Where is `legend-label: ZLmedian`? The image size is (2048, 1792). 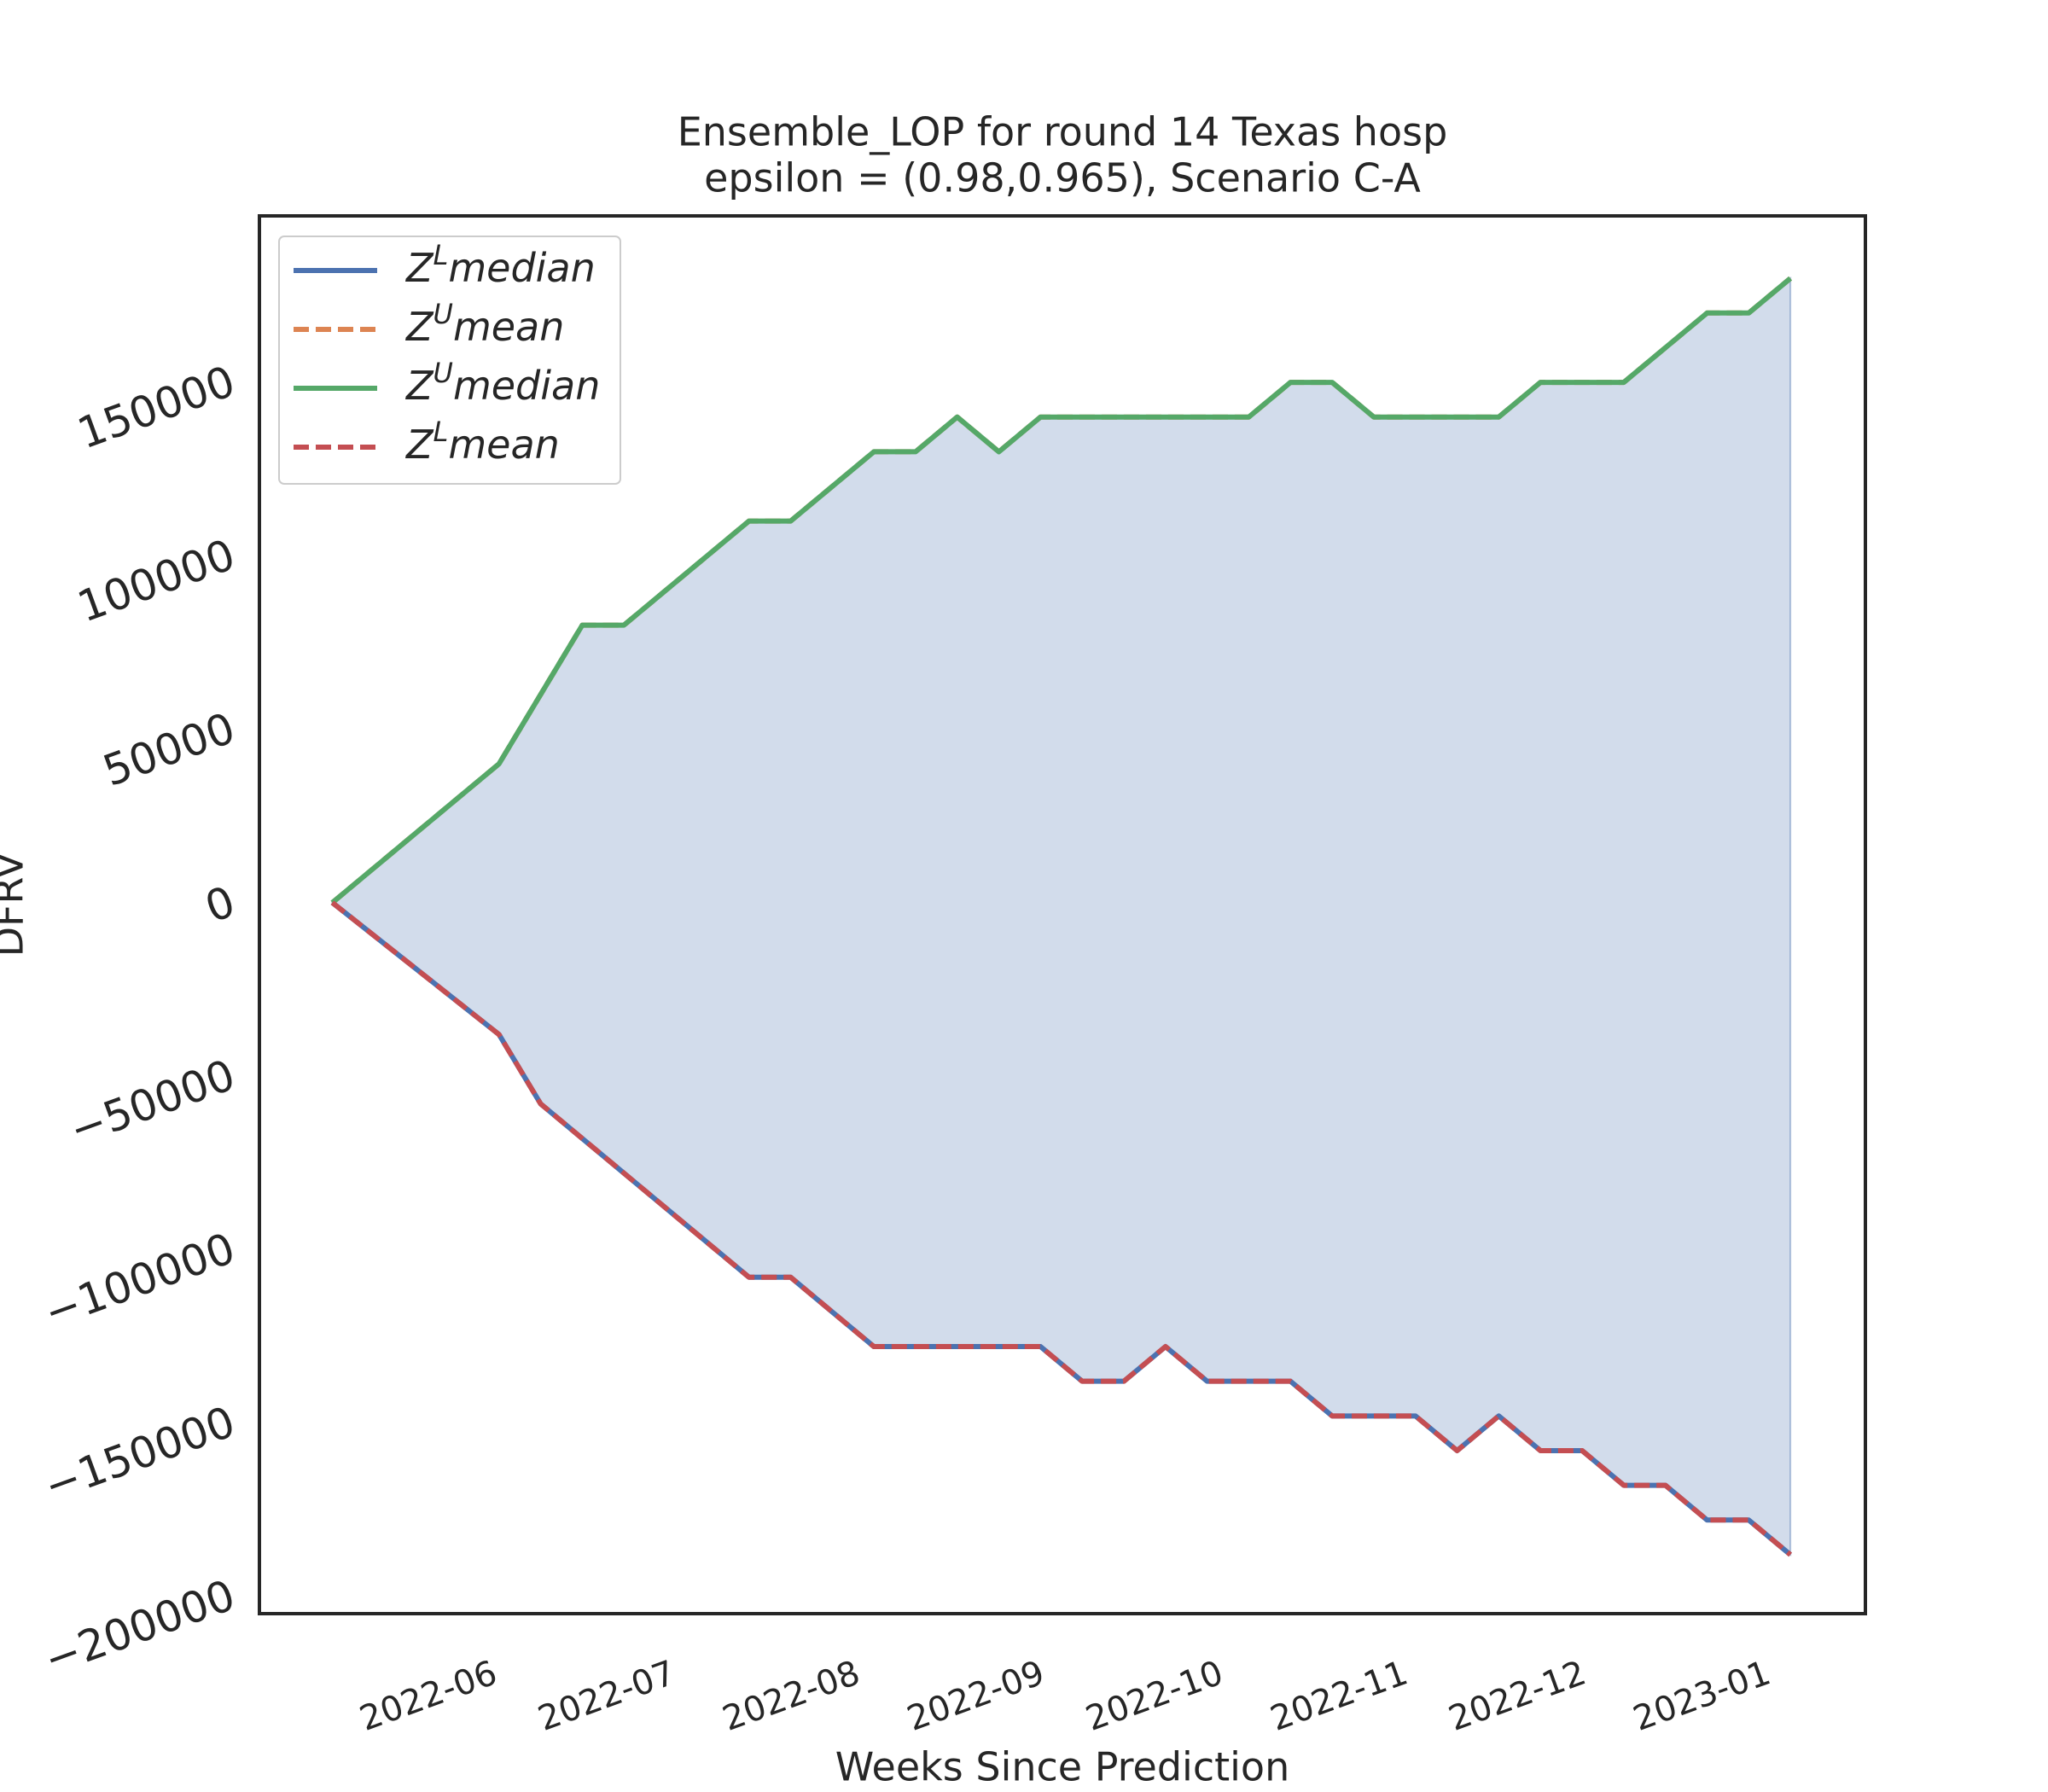 legend-label: ZLmedian is located at coordinates (500, 265).